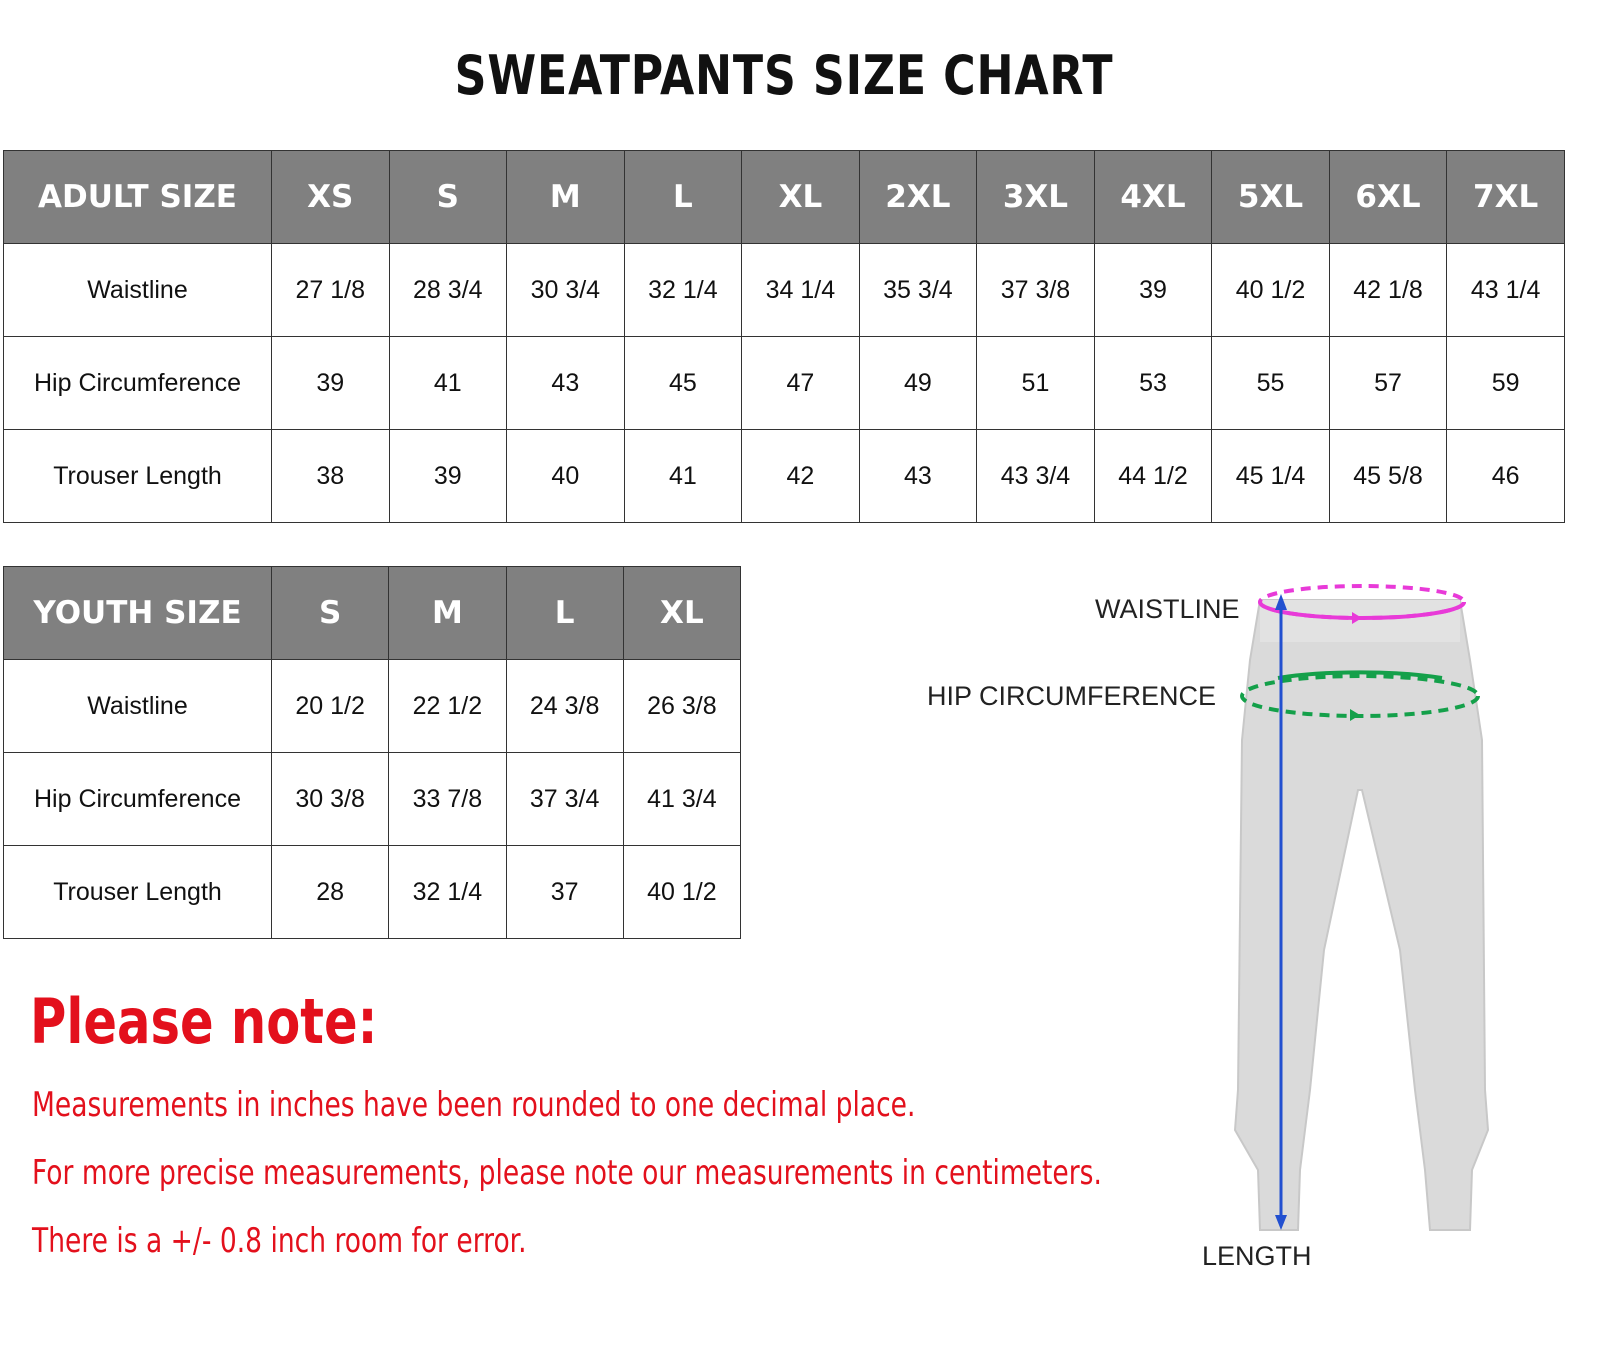 The image size is (1600, 1360). I want to click on size-column-header: 3XL, so click(1035, 197).